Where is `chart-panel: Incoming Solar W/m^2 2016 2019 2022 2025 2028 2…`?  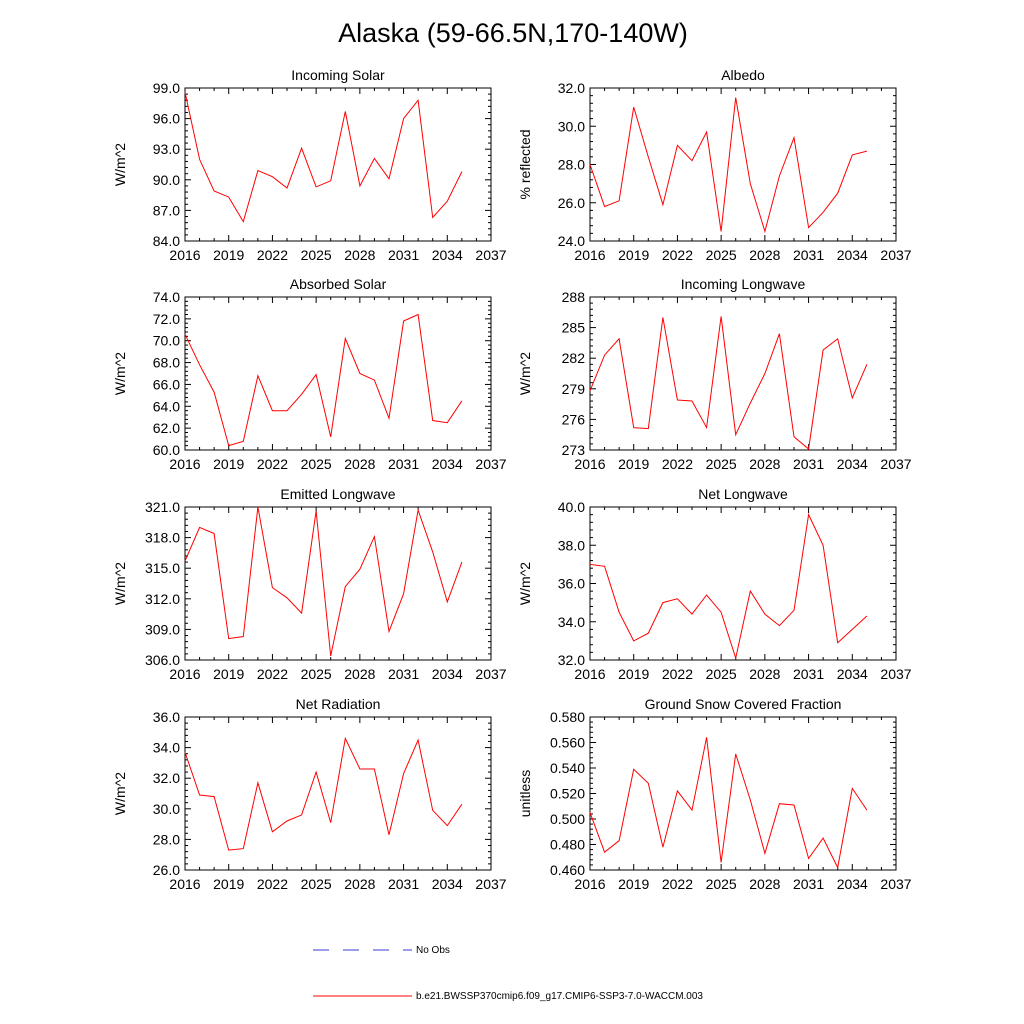
chart-panel: Incoming Solar W/m^2 2016 2019 2022 2025 2028 2… is located at coordinates (309, 165).